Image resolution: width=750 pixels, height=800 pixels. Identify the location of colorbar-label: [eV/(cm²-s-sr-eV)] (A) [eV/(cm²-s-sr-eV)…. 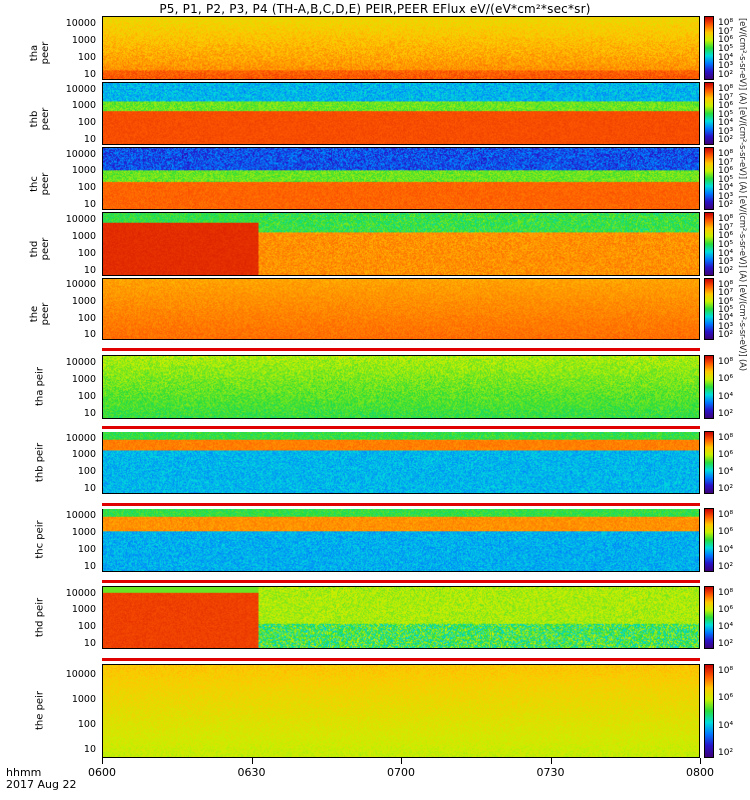
(742, 194).